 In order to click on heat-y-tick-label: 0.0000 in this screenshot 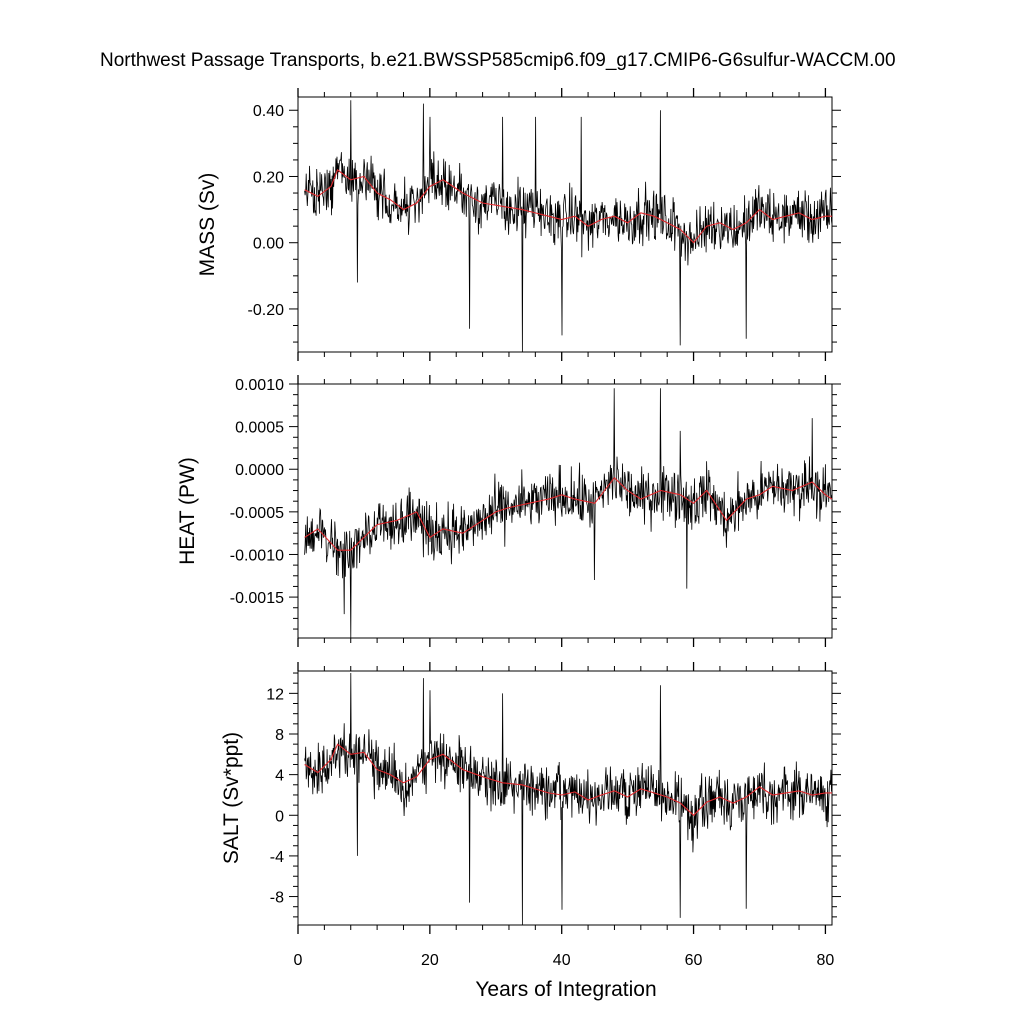, I will do `click(259, 470)`.